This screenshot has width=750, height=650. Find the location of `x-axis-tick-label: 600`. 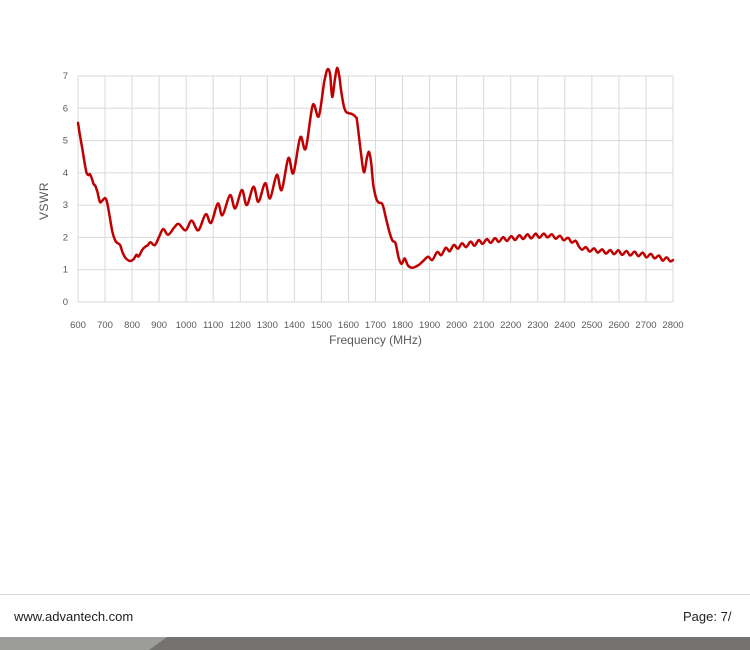

x-axis-tick-label: 600 is located at coordinates (78, 325).